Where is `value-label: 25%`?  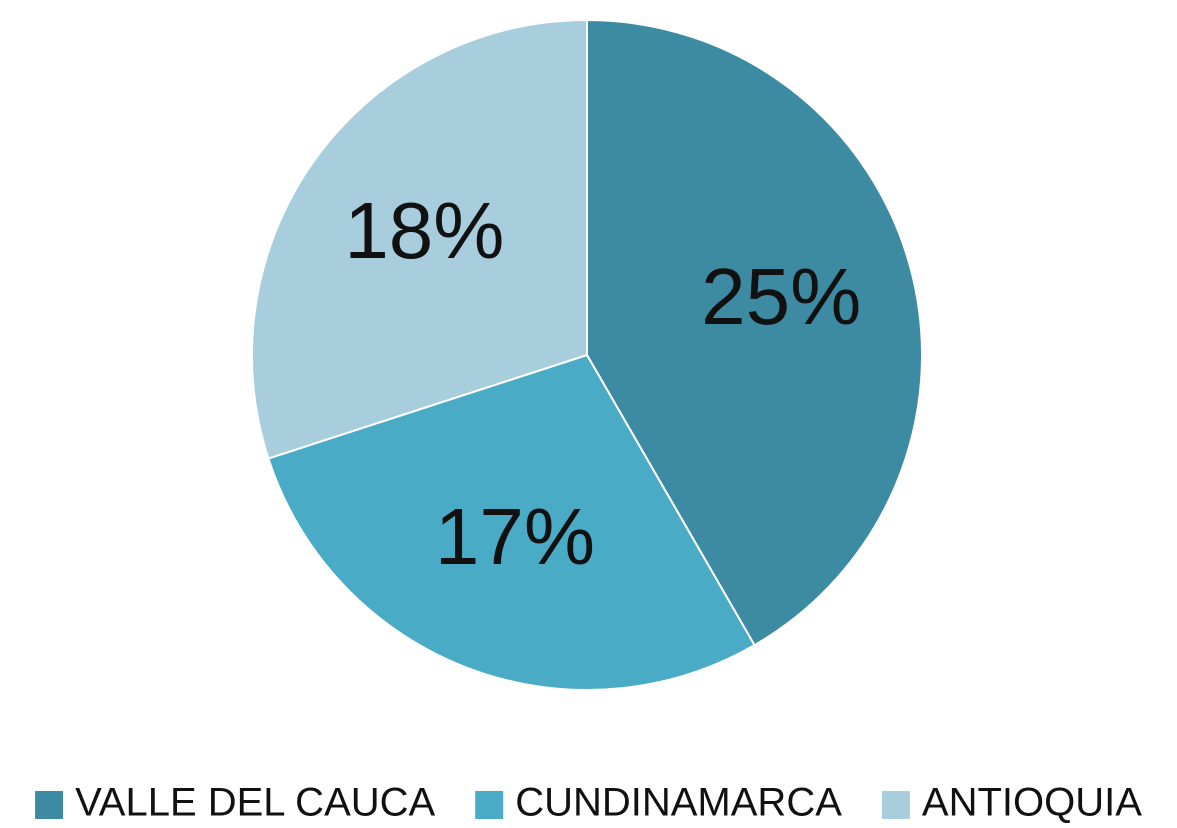
value-label: 25% is located at coordinates (781, 296).